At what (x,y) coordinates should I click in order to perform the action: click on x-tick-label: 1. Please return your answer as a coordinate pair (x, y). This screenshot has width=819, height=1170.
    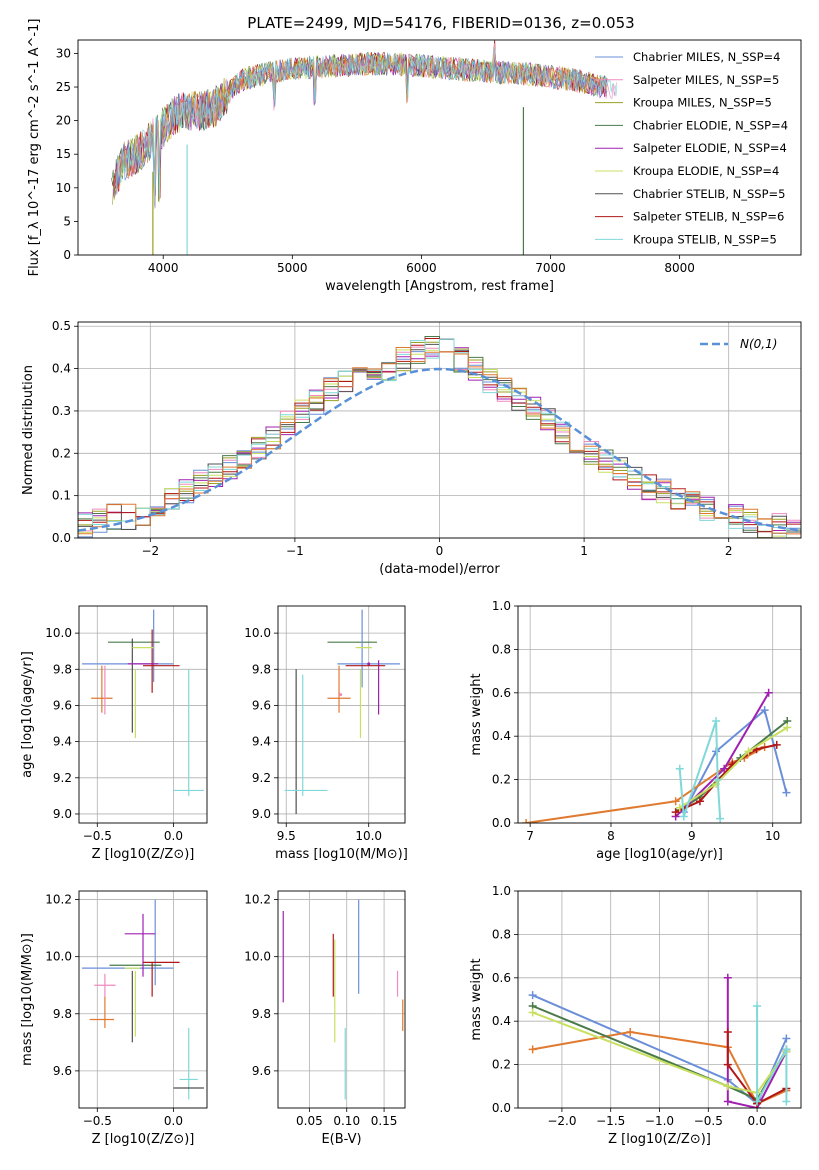
    Looking at the image, I should click on (584, 551).